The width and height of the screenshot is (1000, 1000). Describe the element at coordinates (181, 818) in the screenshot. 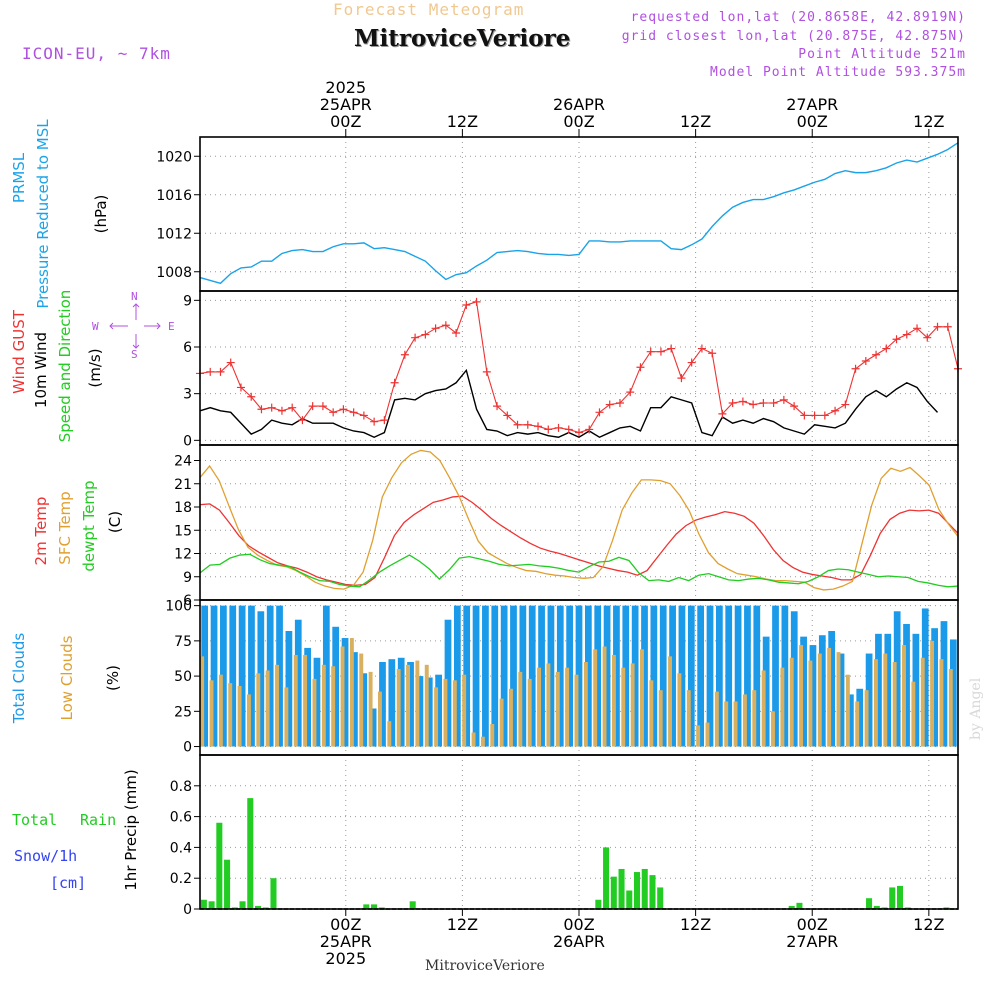

I see `precip-ytick-label: 0.6` at that location.